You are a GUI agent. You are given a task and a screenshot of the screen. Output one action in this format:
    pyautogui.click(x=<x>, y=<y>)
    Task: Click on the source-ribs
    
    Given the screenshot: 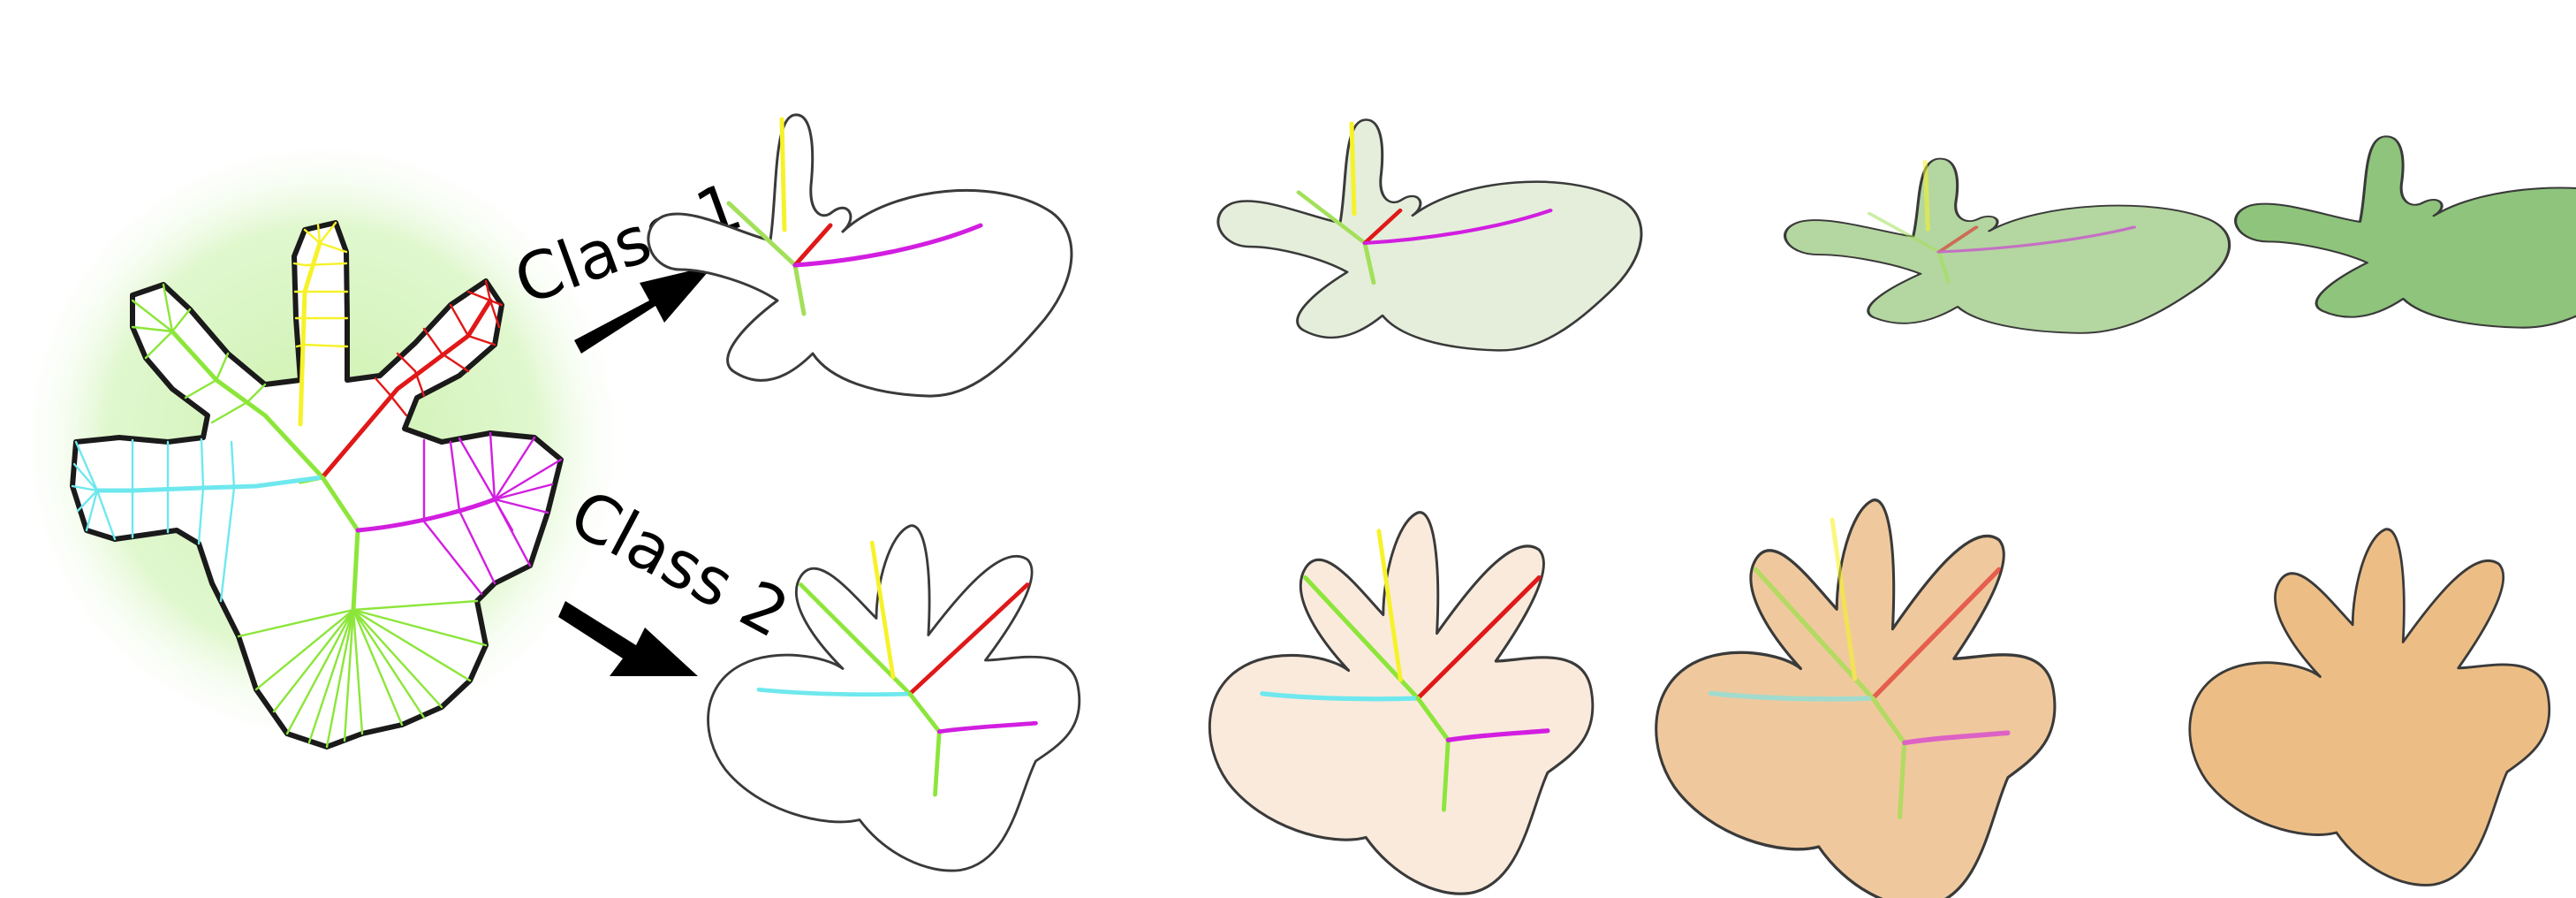 What is the action you would take?
    pyautogui.click(x=317, y=485)
    